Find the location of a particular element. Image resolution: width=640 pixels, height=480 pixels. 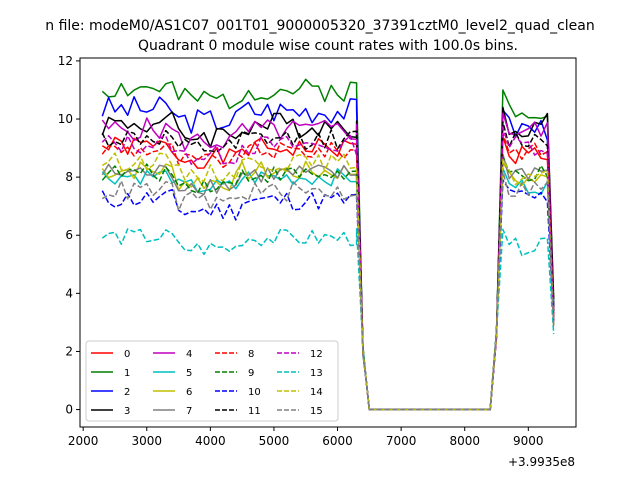

legend-label-4: 4 is located at coordinates (189, 354).